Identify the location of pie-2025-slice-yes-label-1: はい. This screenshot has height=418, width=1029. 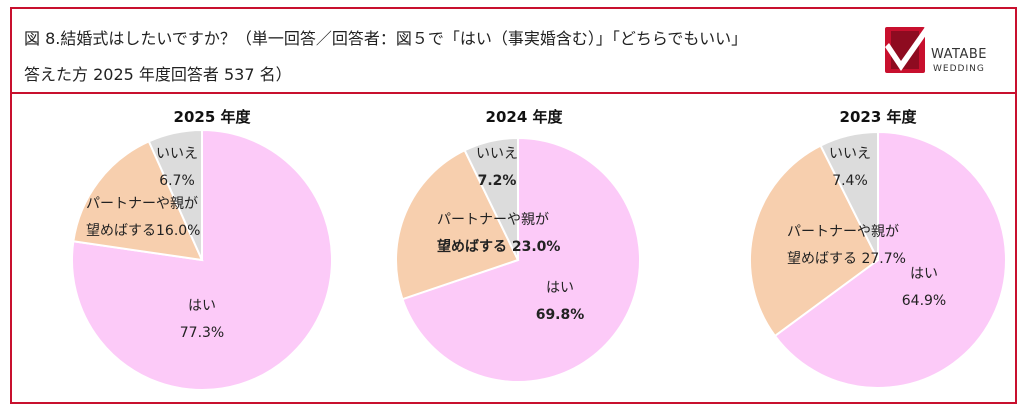
(202, 306).